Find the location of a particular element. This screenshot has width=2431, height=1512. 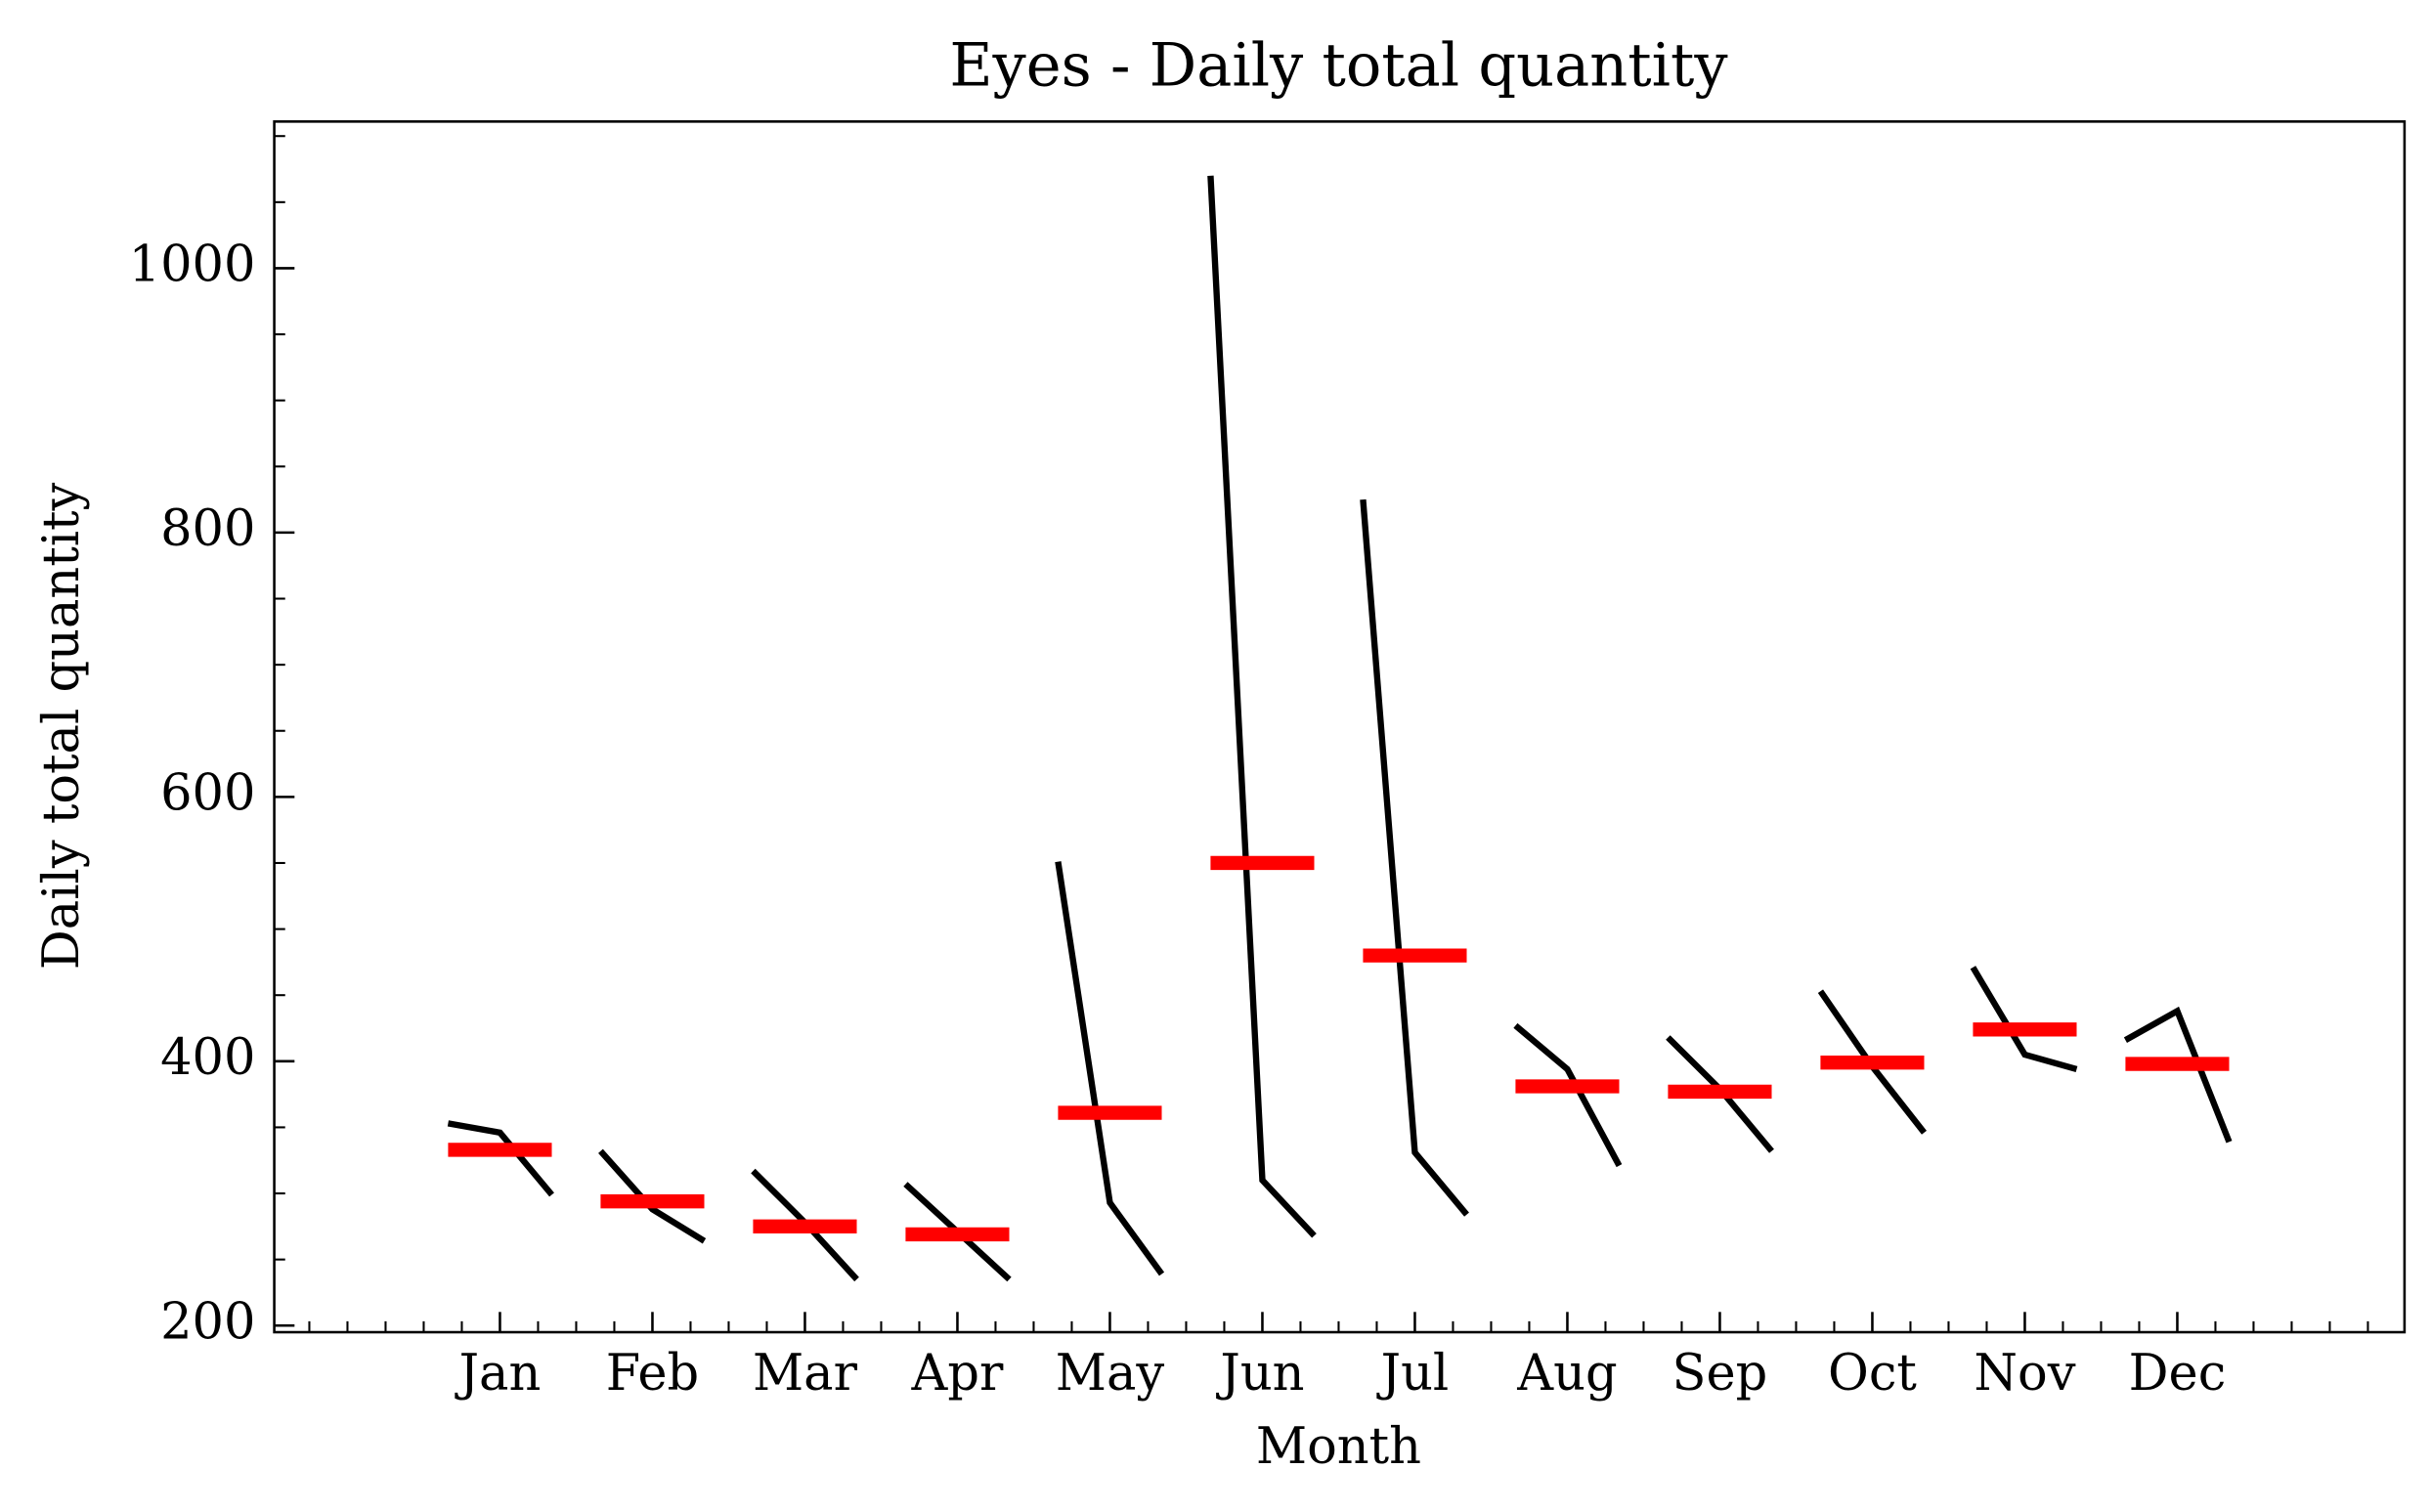

x-tick-label: May is located at coordinates (1110, 1374).